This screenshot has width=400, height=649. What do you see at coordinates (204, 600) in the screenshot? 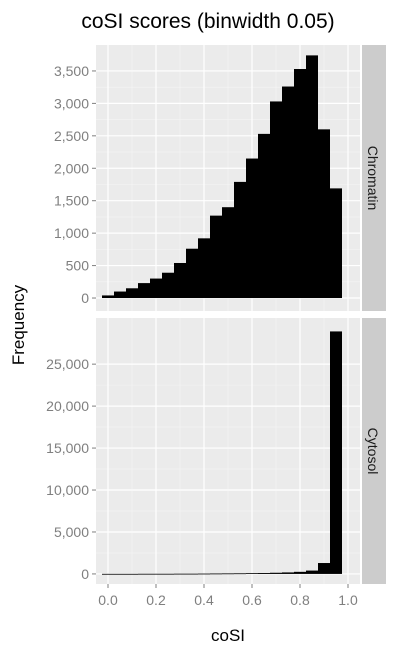
I see `x-tick-label: 0.4` at bounding box center [204, 600].